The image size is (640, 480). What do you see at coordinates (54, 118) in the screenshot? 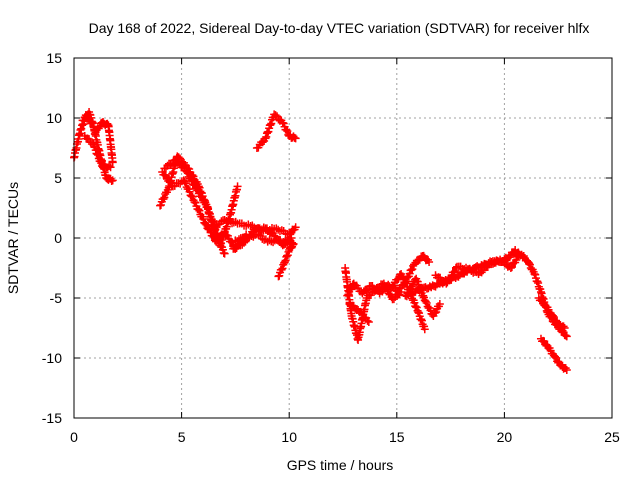
I see `y-tick-label: 10` at bounding box center [54, 118].